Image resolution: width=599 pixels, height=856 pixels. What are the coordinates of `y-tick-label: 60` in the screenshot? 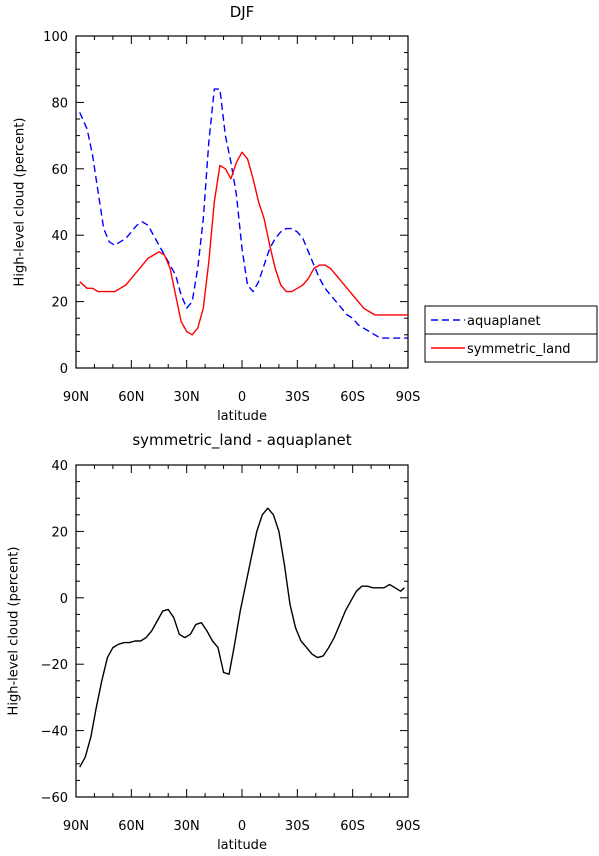 It's located at (59, 170).